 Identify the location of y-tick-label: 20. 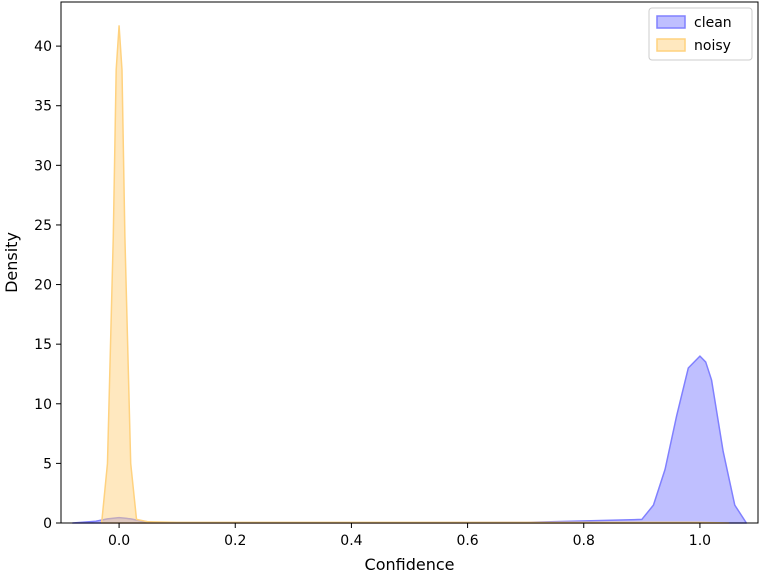
(43, 286).